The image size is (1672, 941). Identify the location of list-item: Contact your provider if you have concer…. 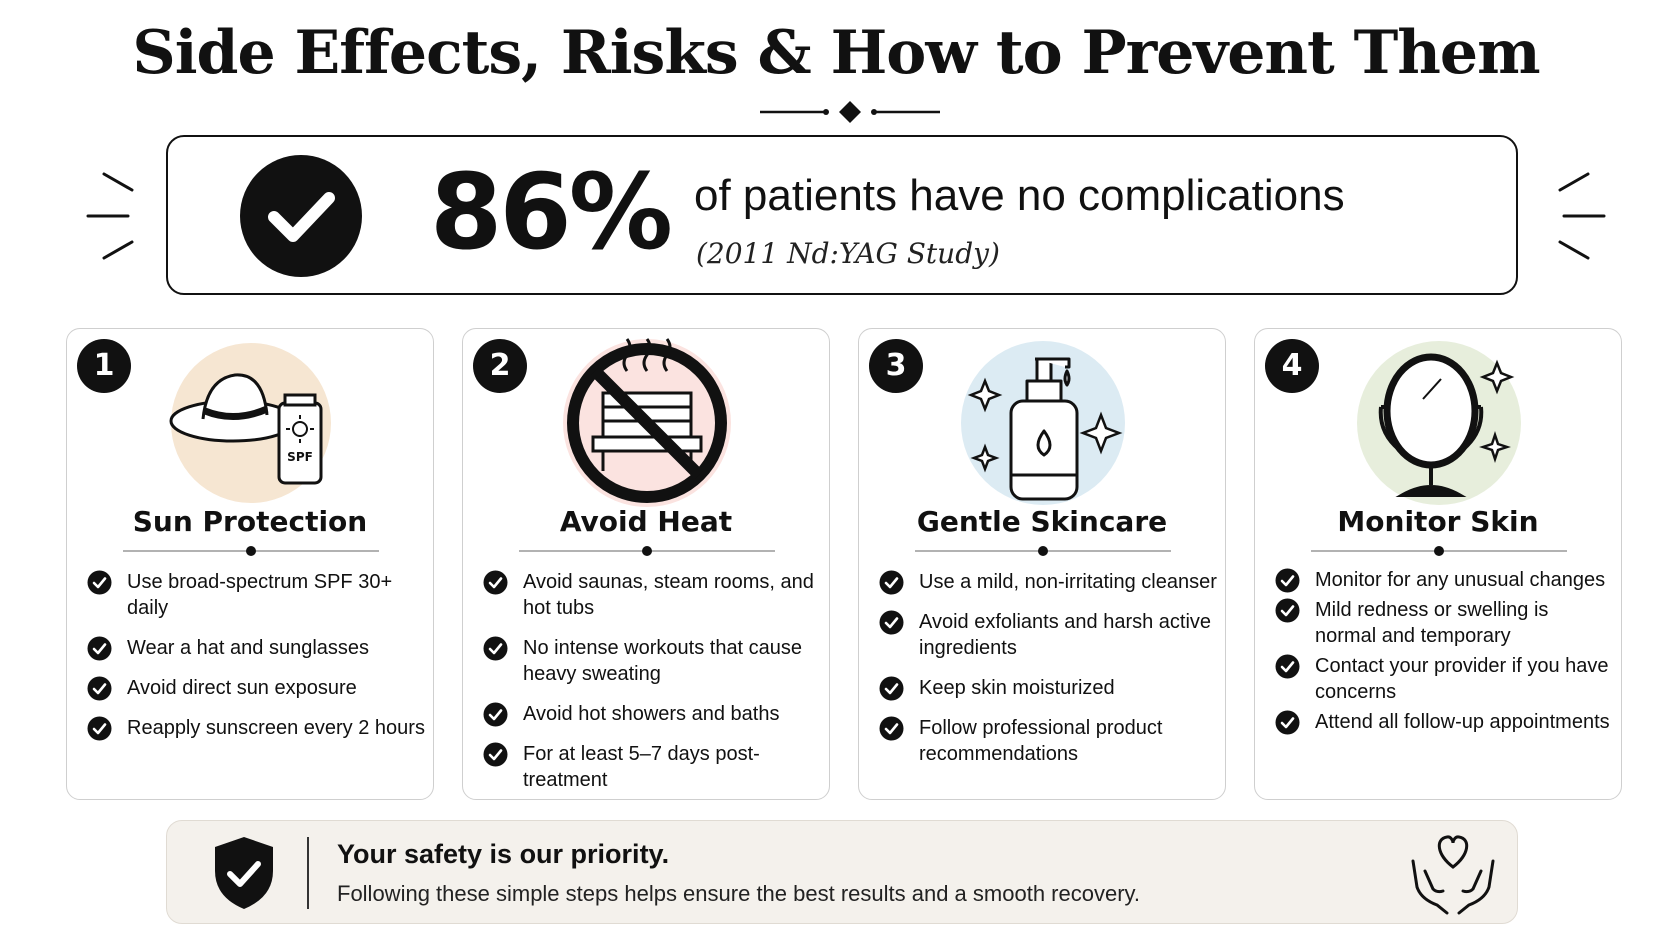
(1444, 679).